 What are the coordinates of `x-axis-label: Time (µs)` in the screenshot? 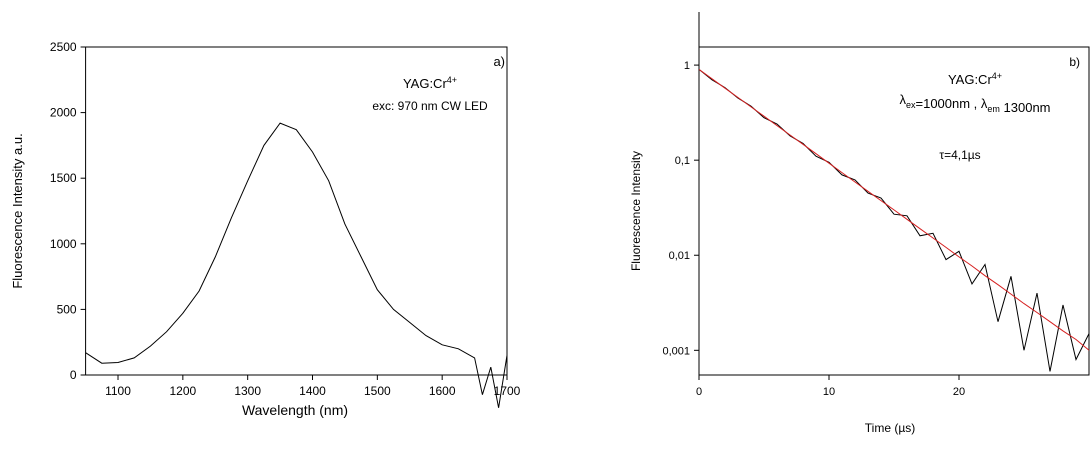 It's located at (890, 428).